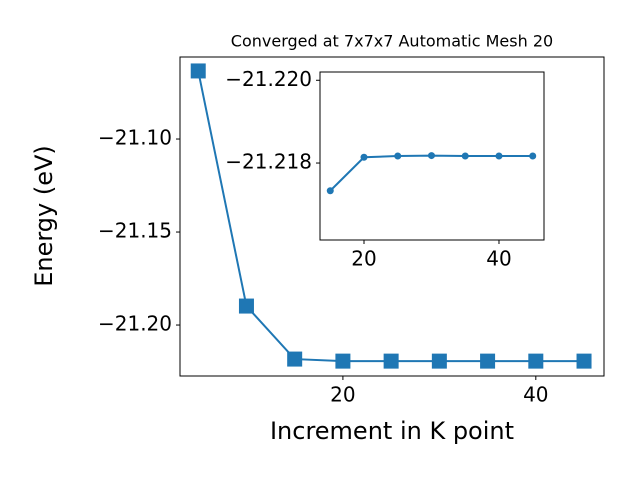  Describe the element at coordinates (44, 216) in the screenshot. I see `y-axis-label: Energy (eV)` at that location.